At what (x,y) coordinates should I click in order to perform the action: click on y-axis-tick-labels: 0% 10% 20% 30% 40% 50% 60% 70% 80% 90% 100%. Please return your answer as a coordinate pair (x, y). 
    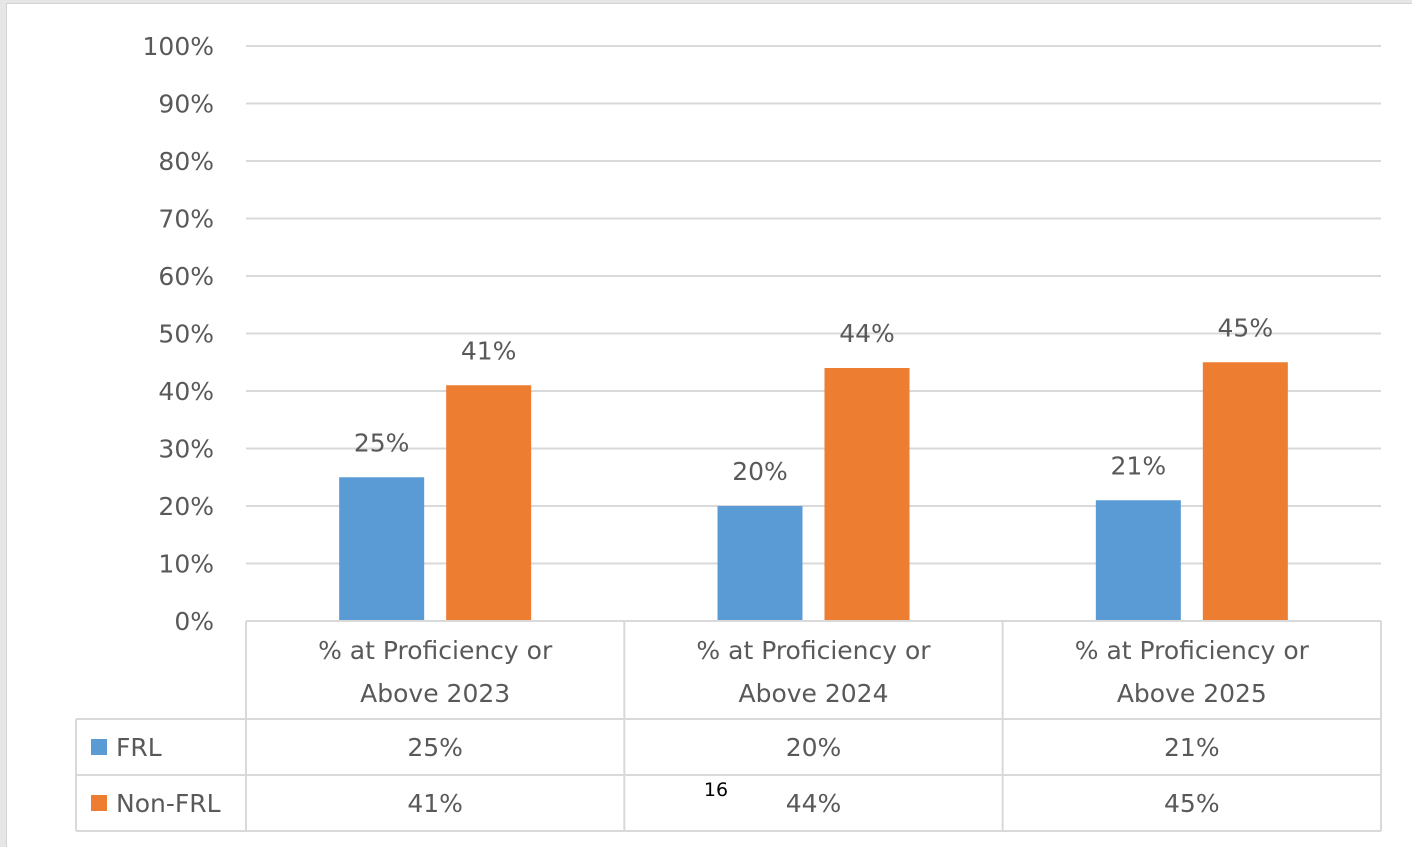
    Looking at the image, I should click on (178, 334).